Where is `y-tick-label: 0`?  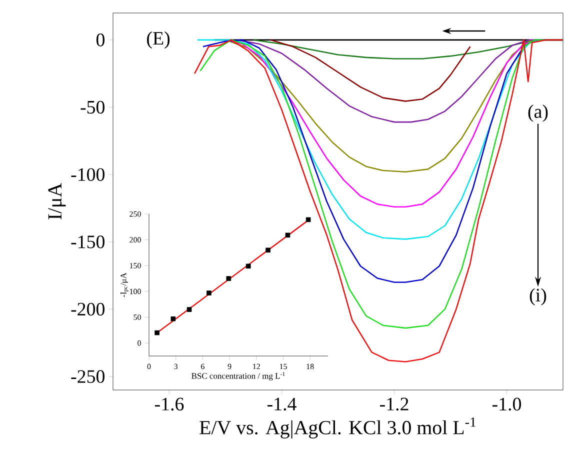
y-tick-label: 0 is located at coordinates (100, 40).